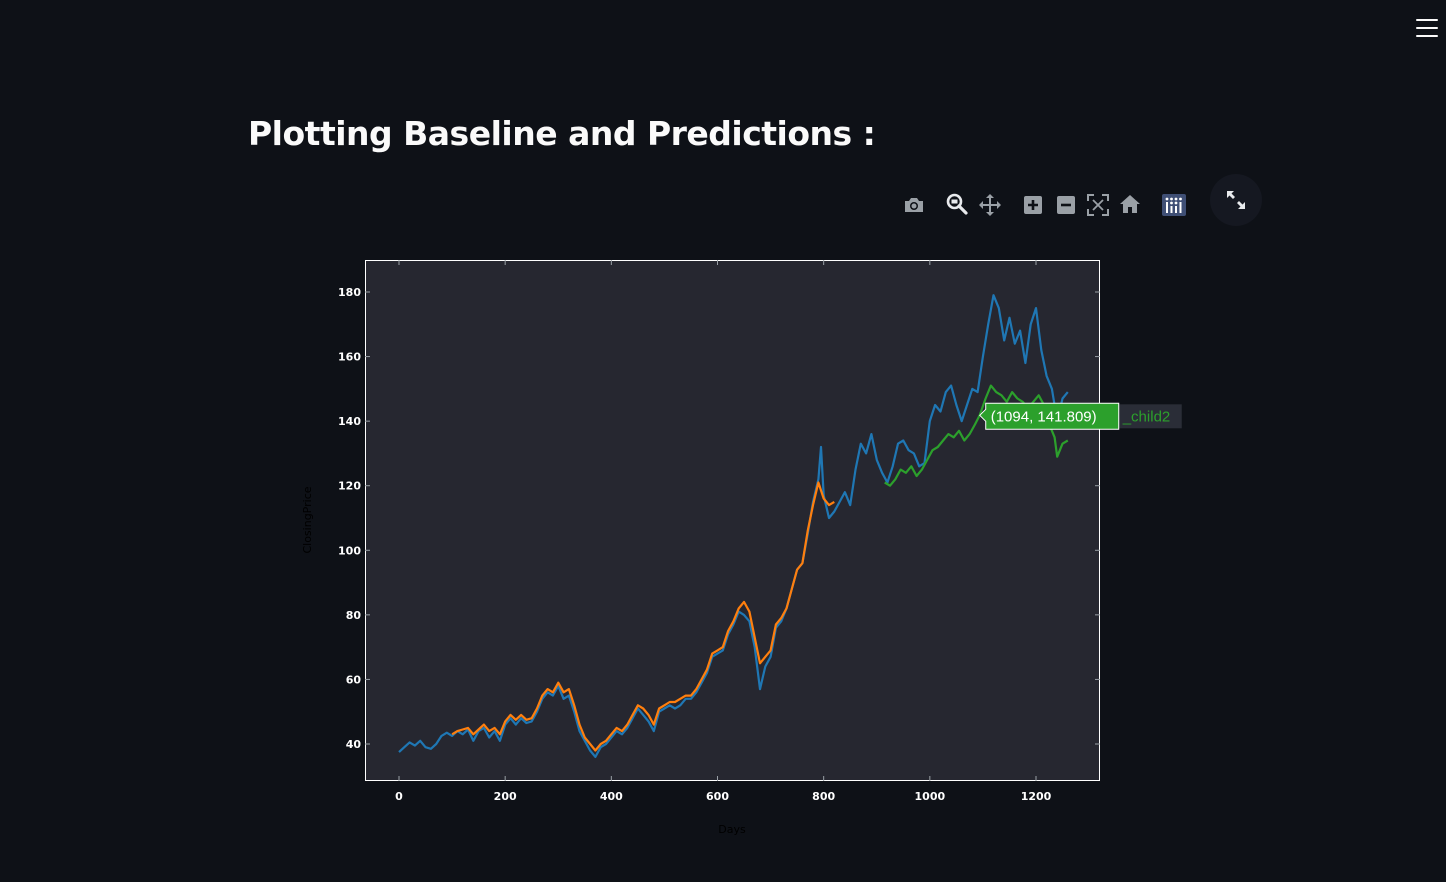 The width and height of the screenshot is (1446, 882). Describe the element at coordinates (930, 796) in the screenshot. I see `x-tick-label: 1000` at that location.